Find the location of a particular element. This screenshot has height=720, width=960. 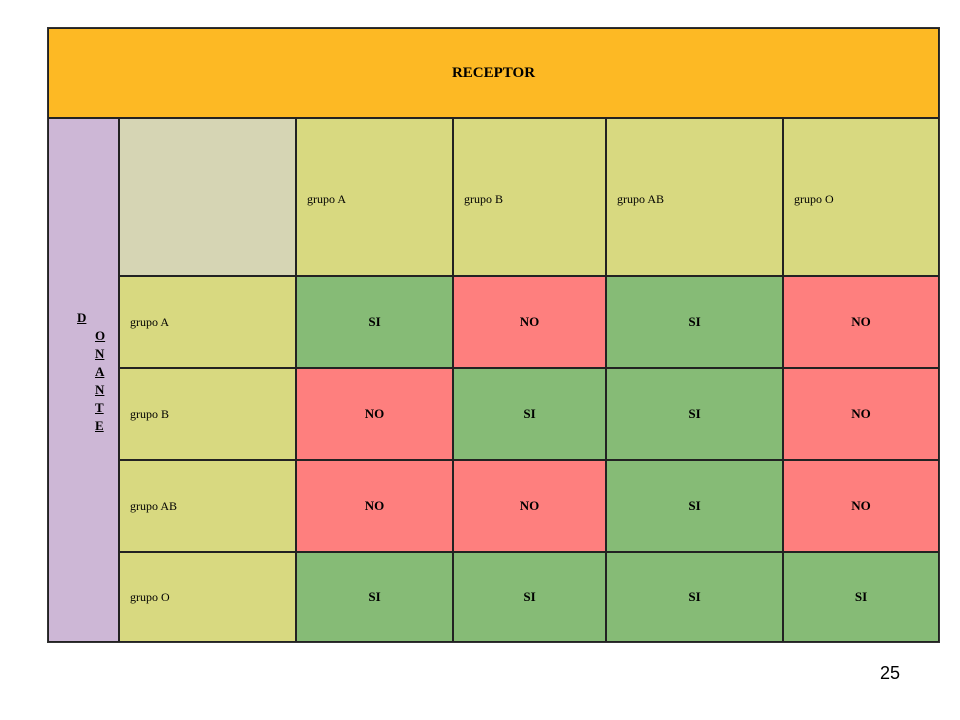

row-header: grupo O is located at coordinates (207, 597).